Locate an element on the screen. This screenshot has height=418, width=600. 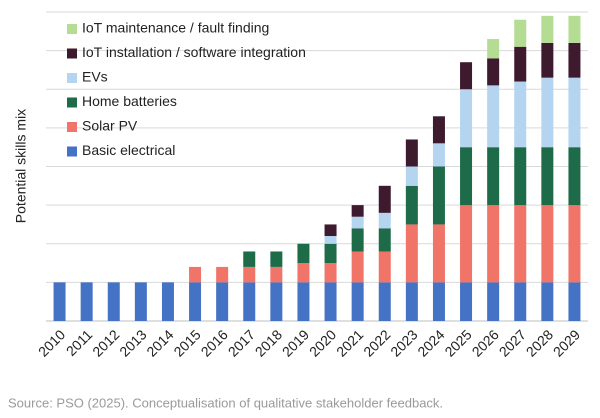
x-tick-label: 2028 is located at coordinates (539, 342).